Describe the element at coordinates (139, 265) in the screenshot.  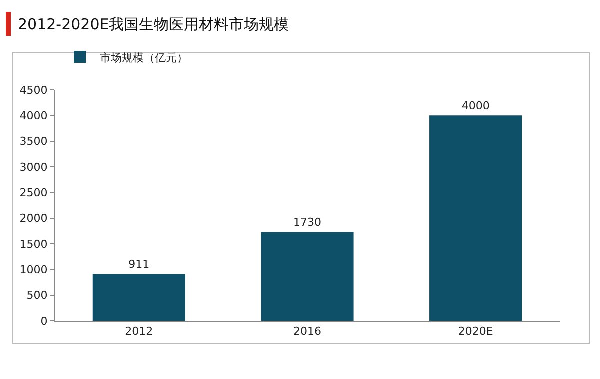
I see `data-label: 911` at that location.